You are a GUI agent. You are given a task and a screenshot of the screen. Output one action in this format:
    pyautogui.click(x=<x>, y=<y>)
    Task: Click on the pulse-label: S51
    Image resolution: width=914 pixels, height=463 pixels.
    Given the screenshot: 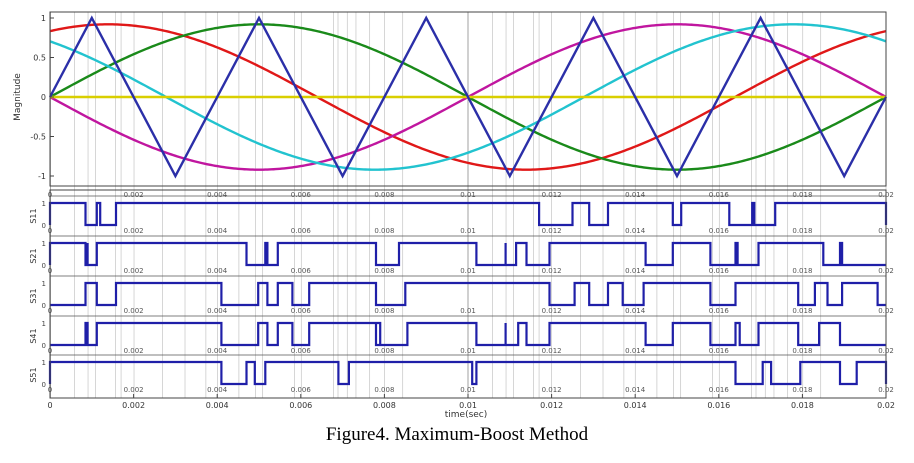 What is the action you would take?
    pyautogui.click(x=33, y=374)
    